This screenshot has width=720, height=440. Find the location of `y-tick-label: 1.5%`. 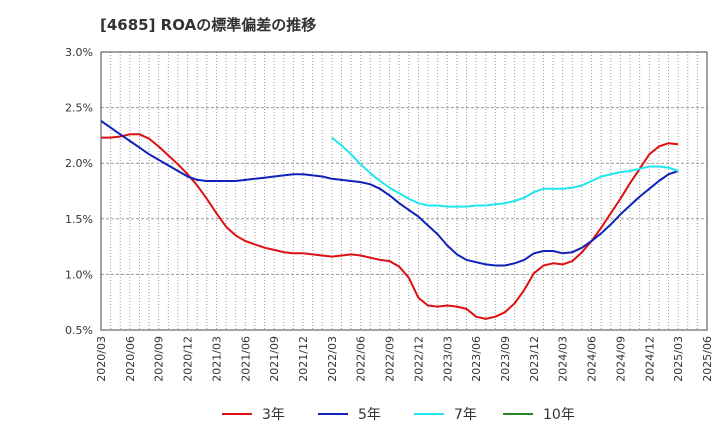

y-tick-label: 1.5% is located at coordinates (79, 219).